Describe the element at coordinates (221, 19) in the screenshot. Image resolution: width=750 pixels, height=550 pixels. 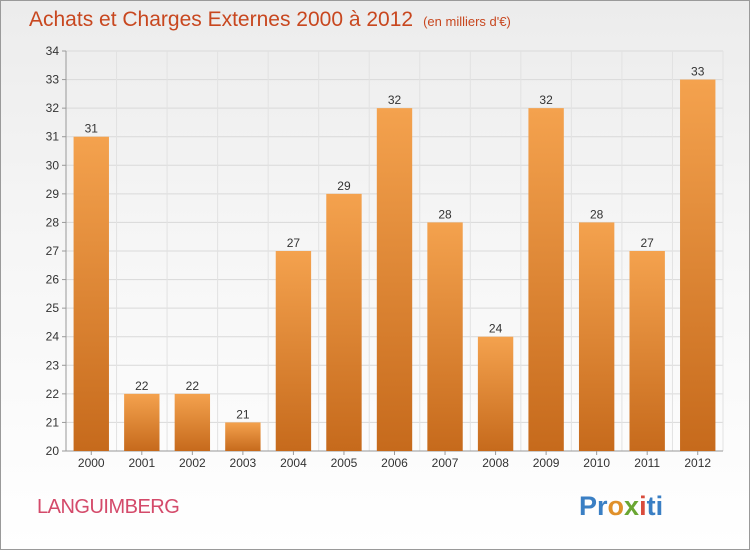
I see `chart-title-text: Achats et Charges Externes 2000 à 2012` at that location.